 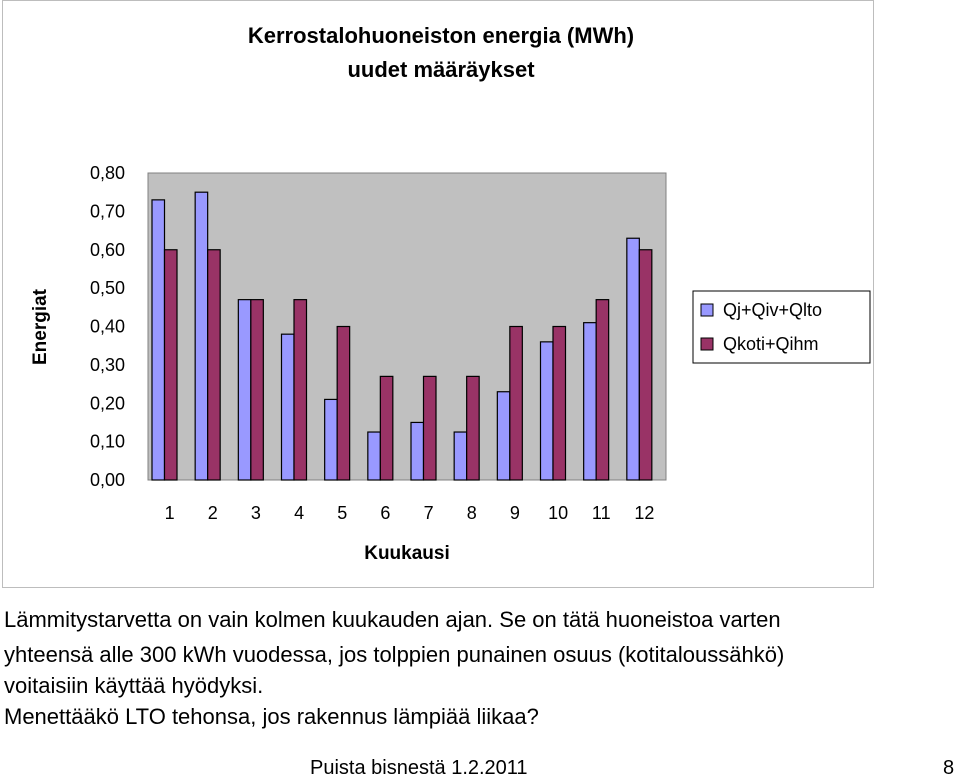 I want to click on legend-box, so click(x=781, y=327).